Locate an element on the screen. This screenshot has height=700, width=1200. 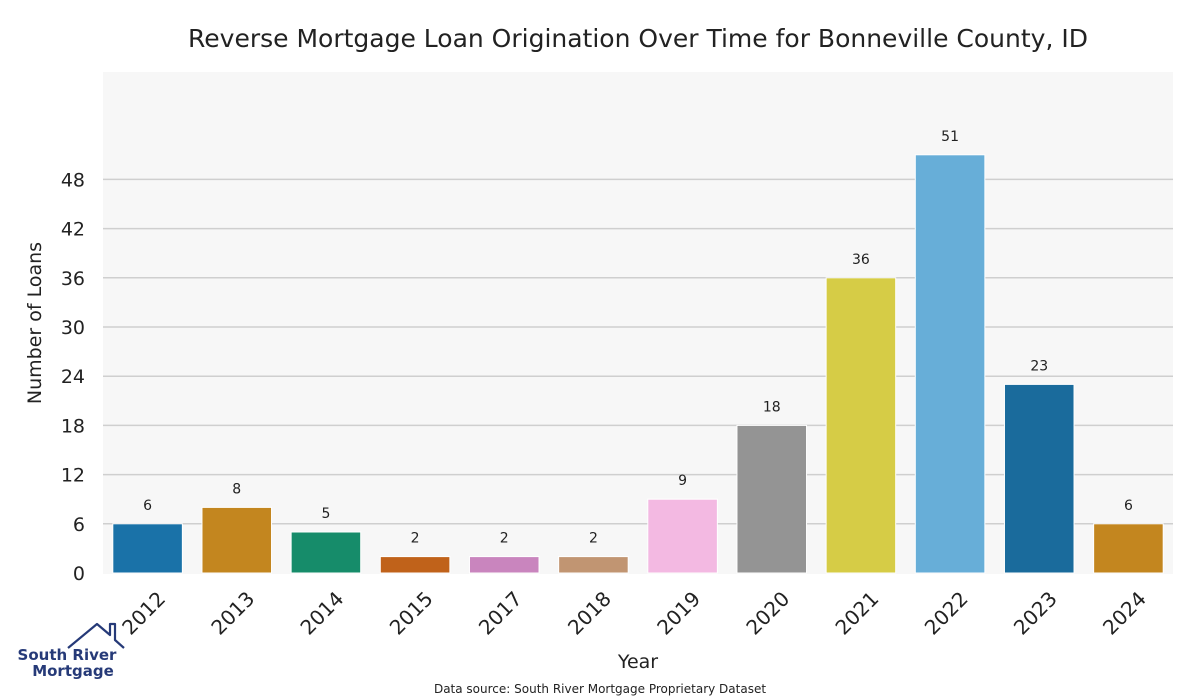
bar-value-label: 8 is located at coordinates (236, 489).